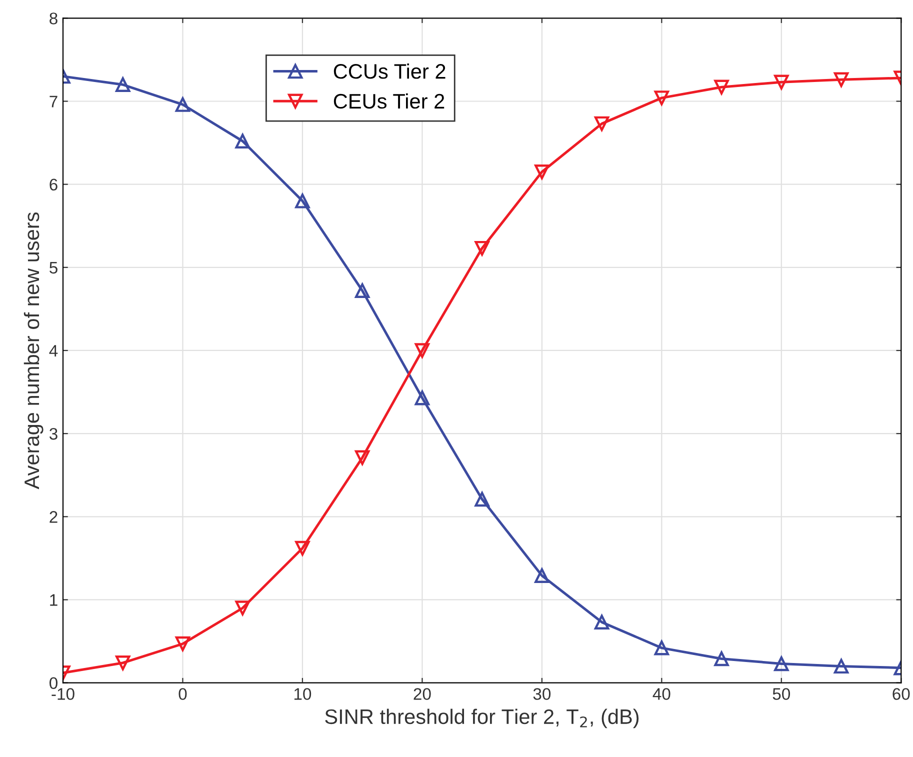  Describe the element at coordinates (53, 351) in the screenshot. I see `y-tick-label: 4` at that location.